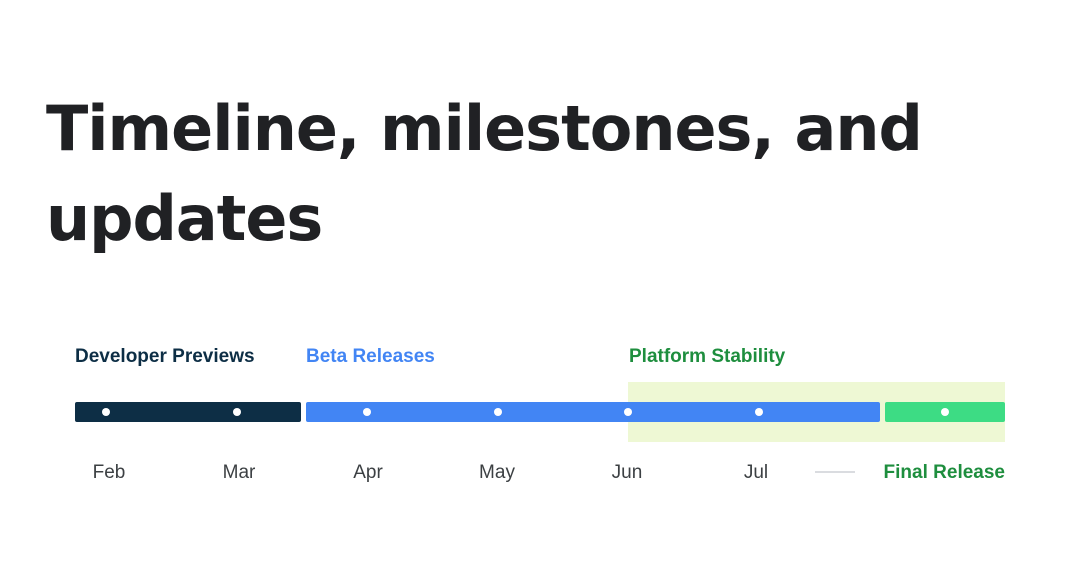 This screenshot has width=1080, height=563. I want to click on month-label: May, so click(497, 472).